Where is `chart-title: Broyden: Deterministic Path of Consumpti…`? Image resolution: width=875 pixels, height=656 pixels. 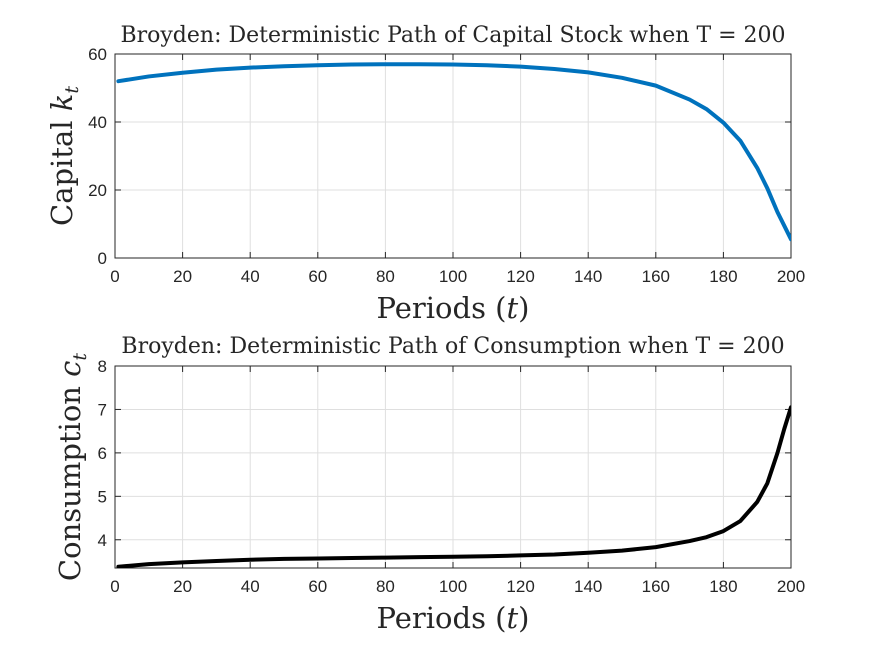 chart-title: Broyden: Deterministic Path of Consumpti… is located at coordinates (452, 346).